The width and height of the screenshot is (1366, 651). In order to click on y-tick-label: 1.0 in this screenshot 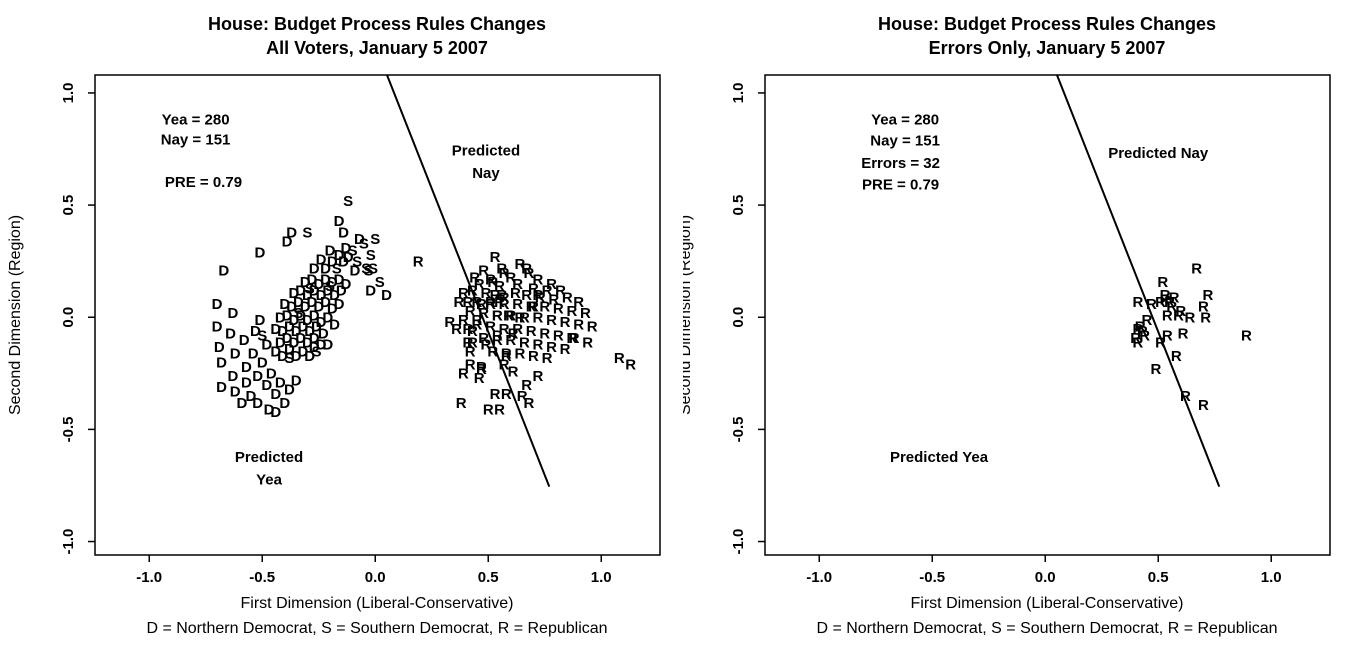, I will do `click(738, 93)`.